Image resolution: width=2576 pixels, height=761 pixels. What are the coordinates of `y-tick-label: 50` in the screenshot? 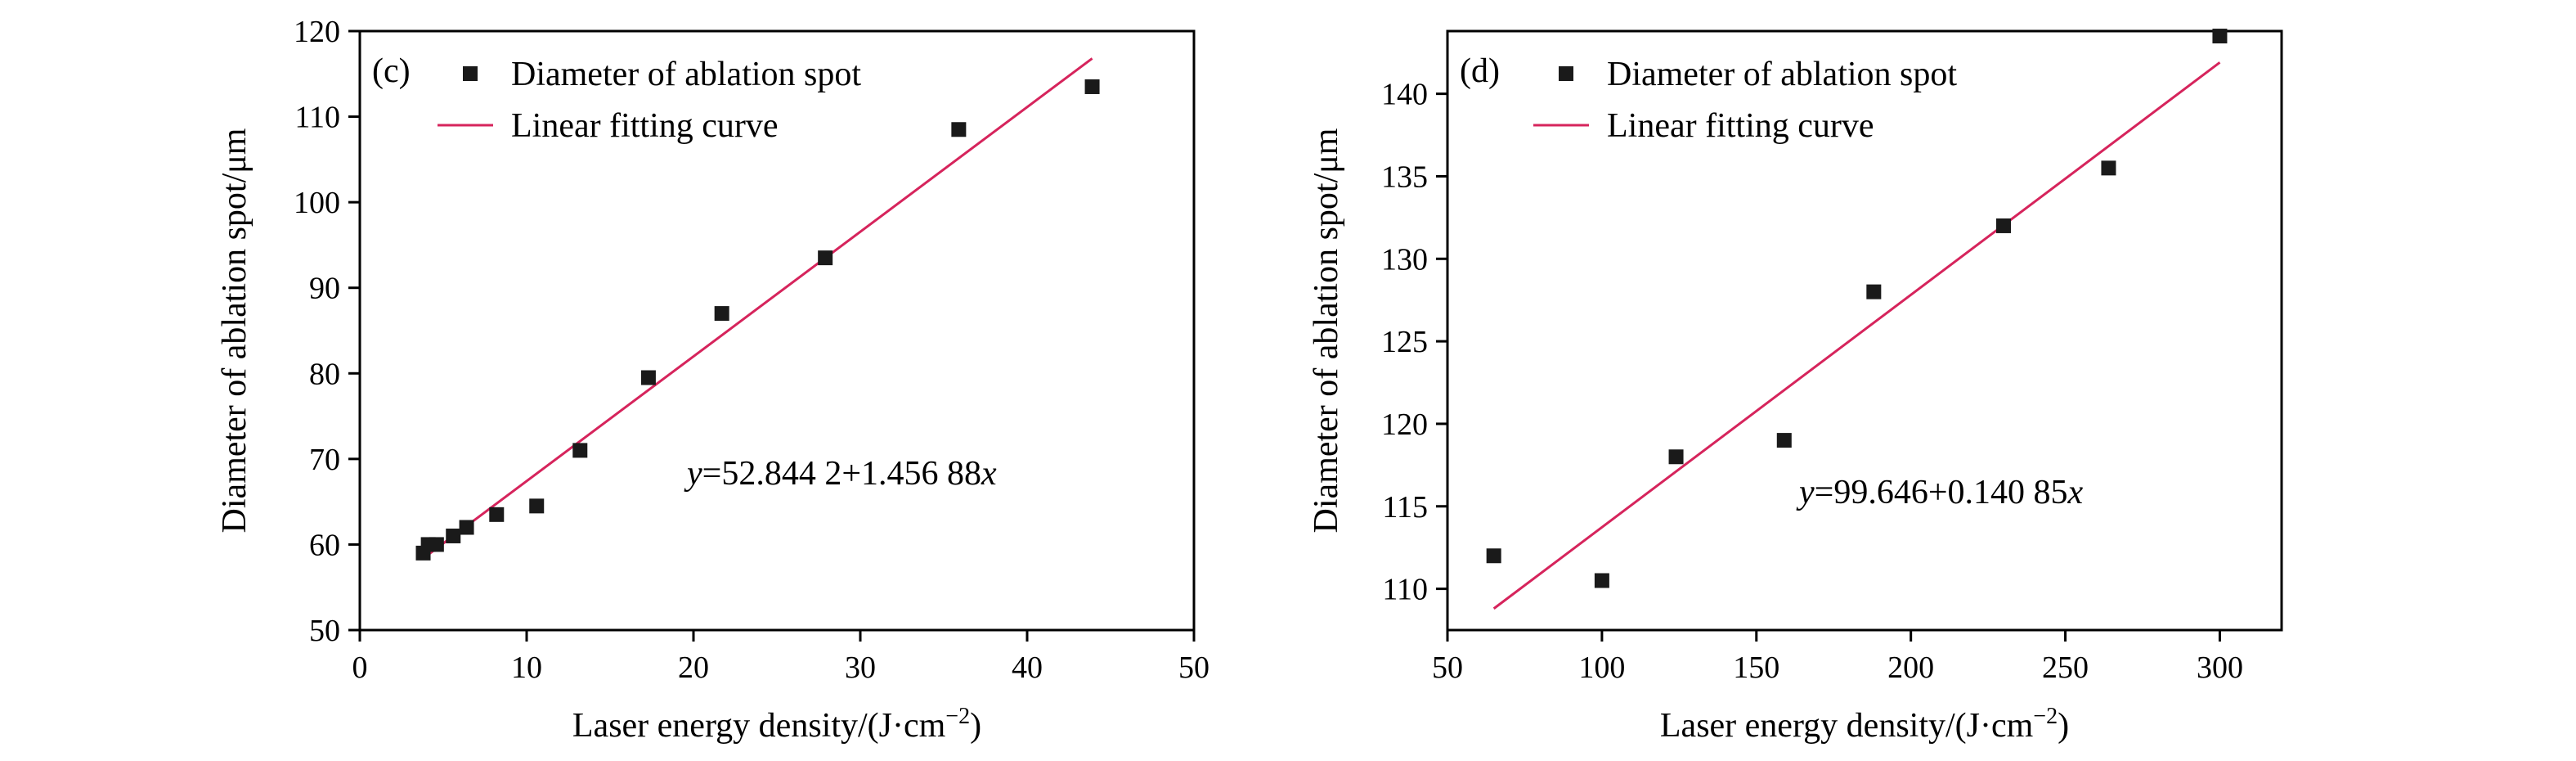 It's located at (324, 631).